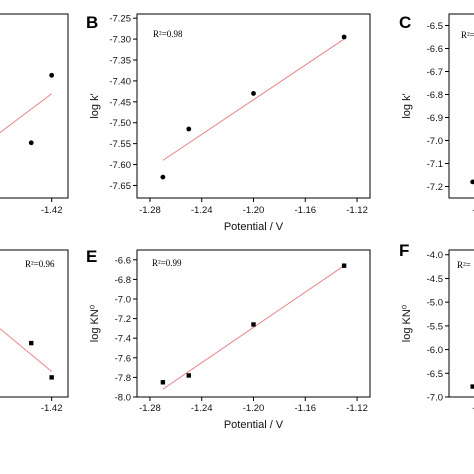  Describe the element at coordinates (435, 72) in the screenshot. I see `y-tick-label: -6.7` at that location.